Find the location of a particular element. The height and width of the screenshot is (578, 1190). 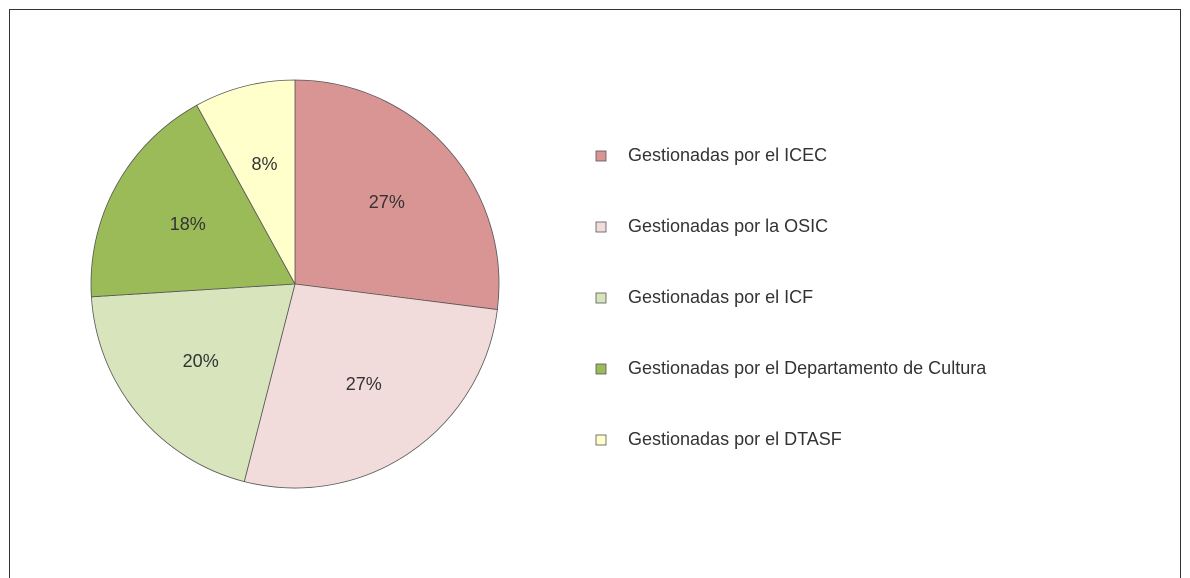

legend-label: Gestionadas por el DTASF is located at coordinates (735, 439).